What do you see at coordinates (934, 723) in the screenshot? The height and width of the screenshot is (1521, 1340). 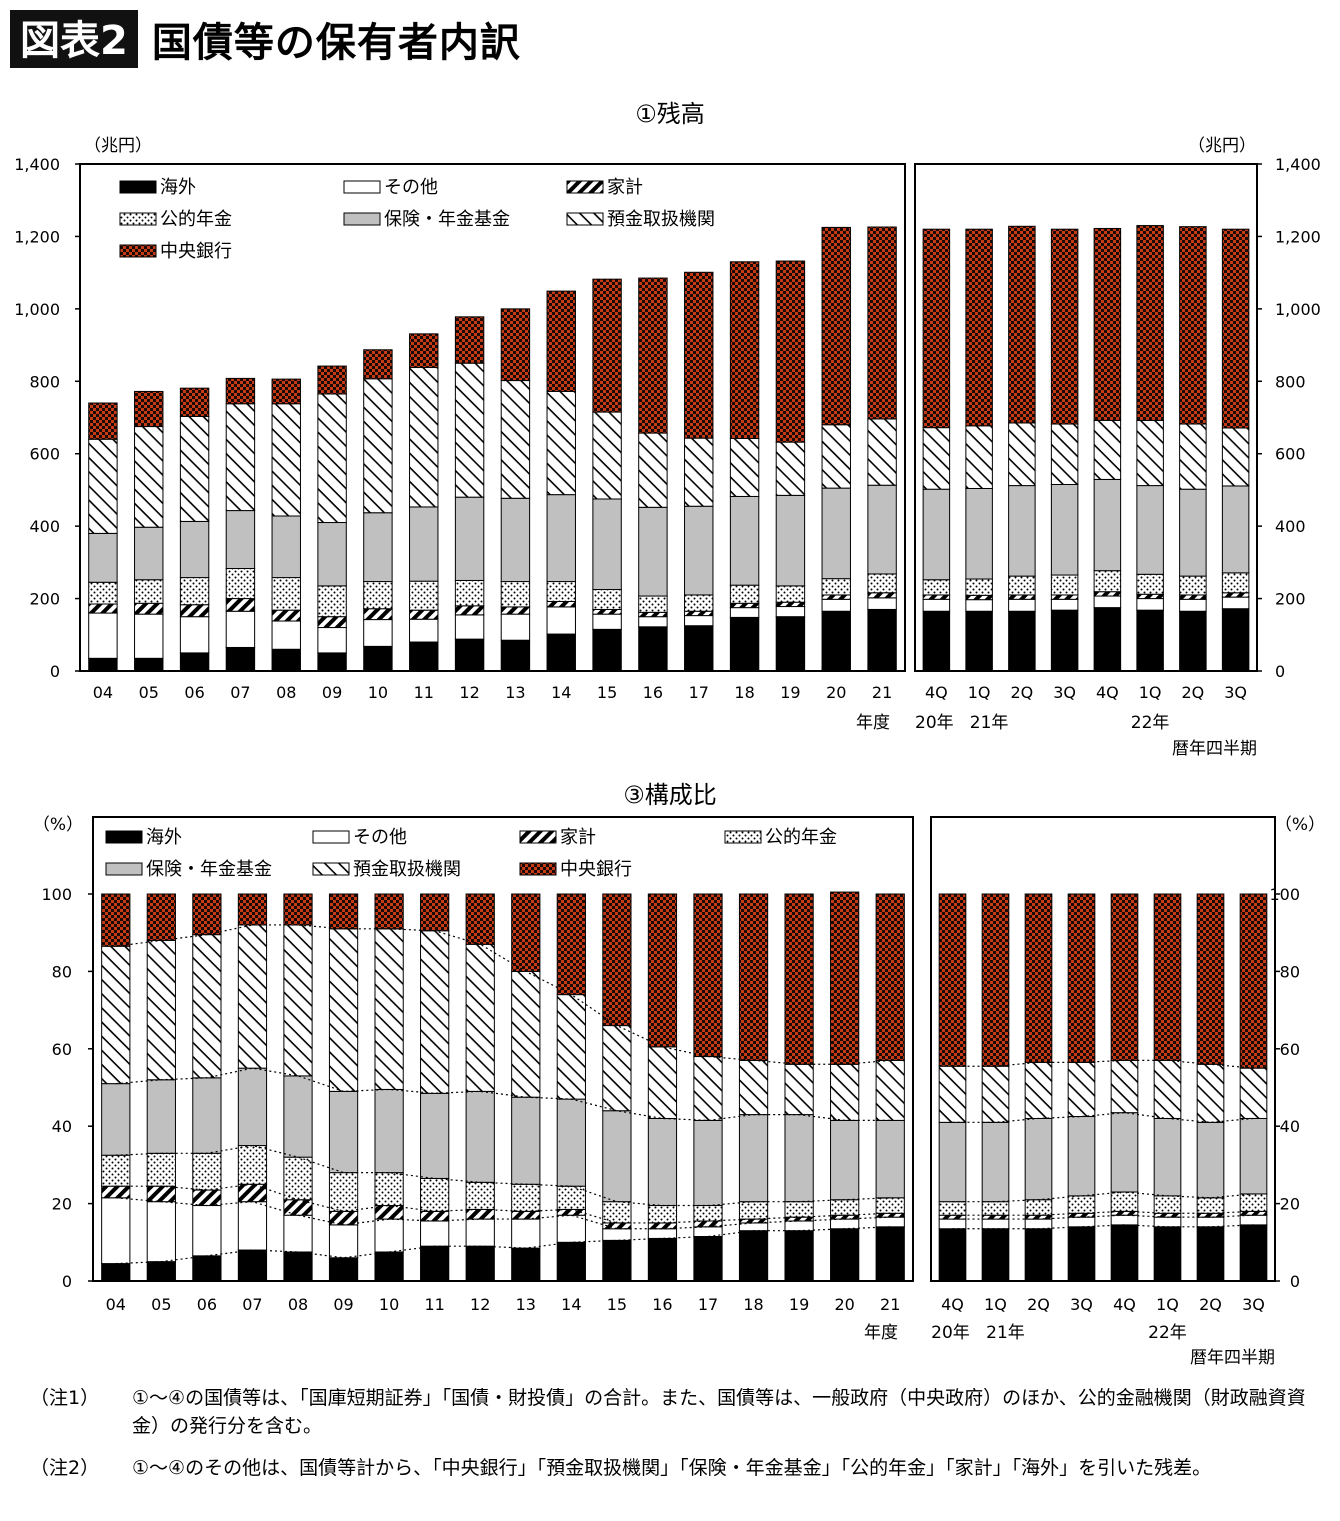 I see `chart1-panel2-year-label: 20年` at bounding box center [934, 723].